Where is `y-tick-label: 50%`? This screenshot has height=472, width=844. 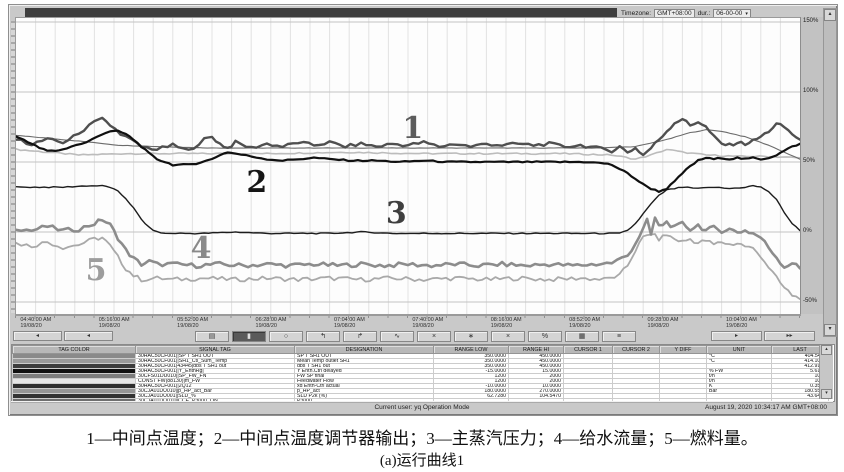 y-tick-label: 50% is located at coordinates (809, 161).